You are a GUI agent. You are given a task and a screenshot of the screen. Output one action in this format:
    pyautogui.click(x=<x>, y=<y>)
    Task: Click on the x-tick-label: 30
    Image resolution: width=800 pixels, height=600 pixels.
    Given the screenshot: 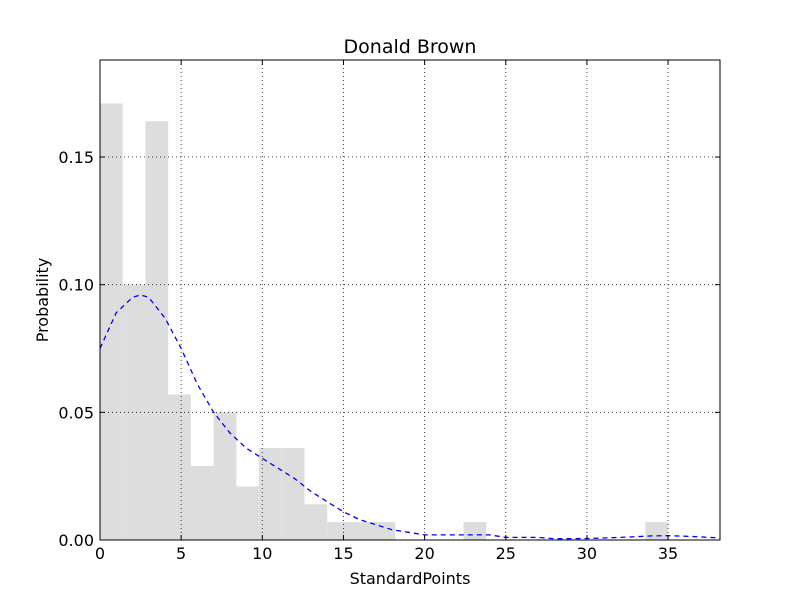 What is the action you would take?
    pyautogui.click(x=587, y=553)
    